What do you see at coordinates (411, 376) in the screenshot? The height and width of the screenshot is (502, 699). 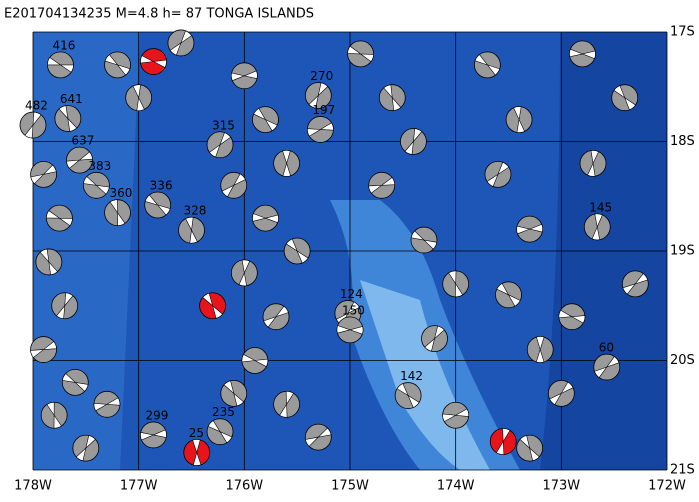 I see `depth-label: 142` at bounding box center [411, 376].